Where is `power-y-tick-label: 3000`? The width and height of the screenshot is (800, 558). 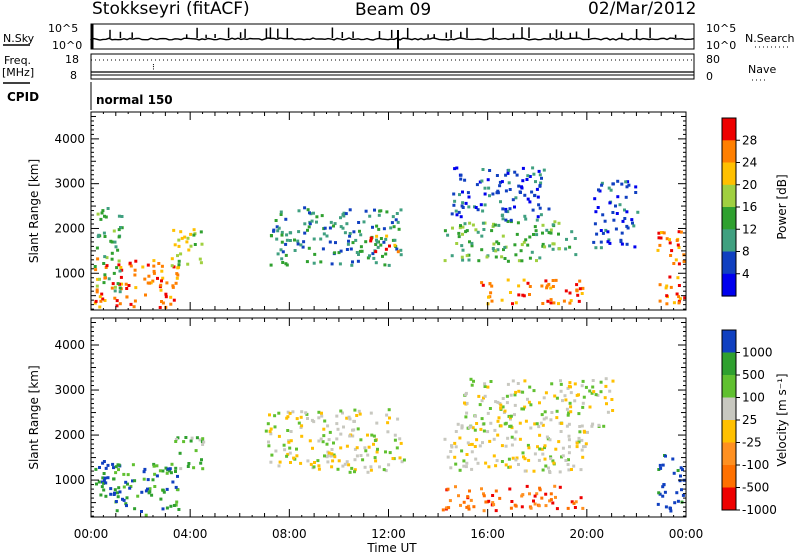 power-y-tick-label: 3000 is located at coordinates (69, 184).